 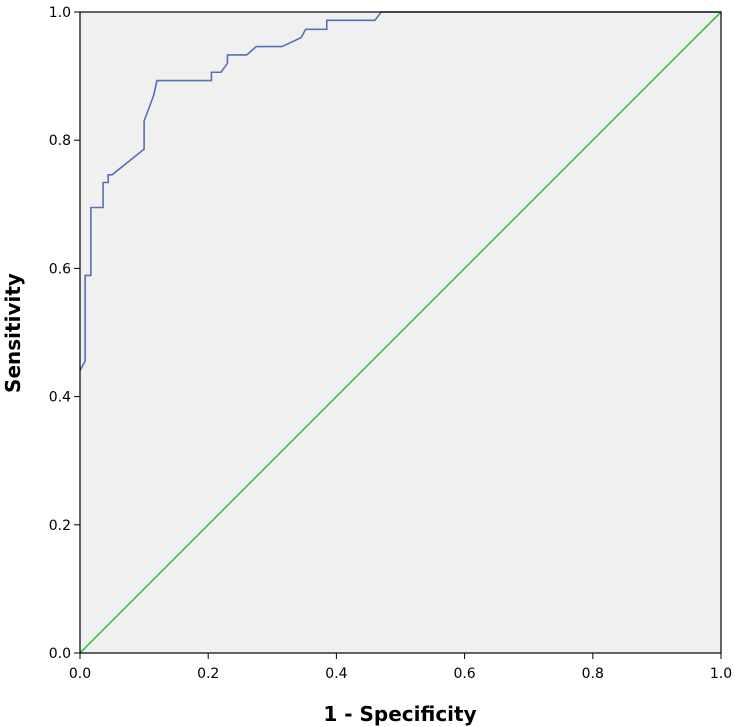 What do you see at coordinates (399, 714) in the screenshot?
I see `x-axis-title: 1 - Specificity` at bounding box center [399, 714].